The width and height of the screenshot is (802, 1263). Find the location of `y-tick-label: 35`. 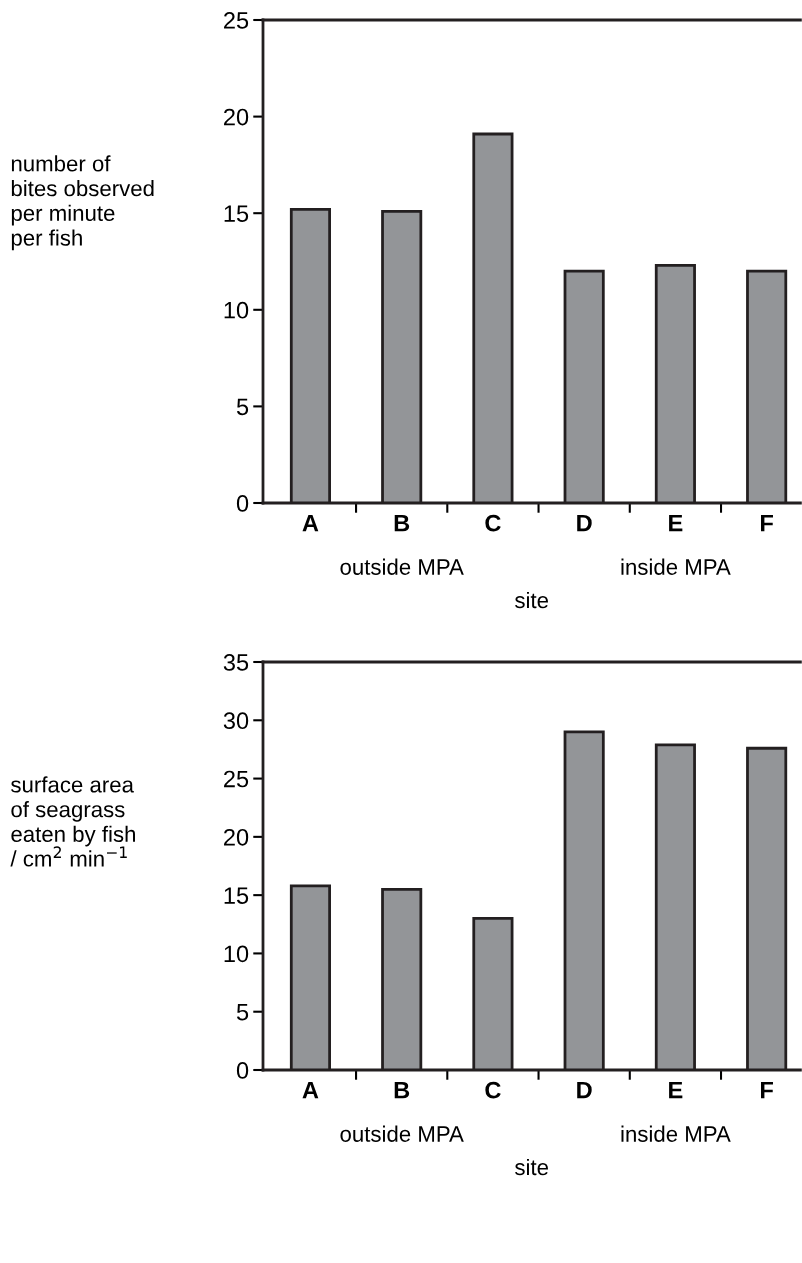

y-tick-label: 35 is located at coordinates (236, 662).